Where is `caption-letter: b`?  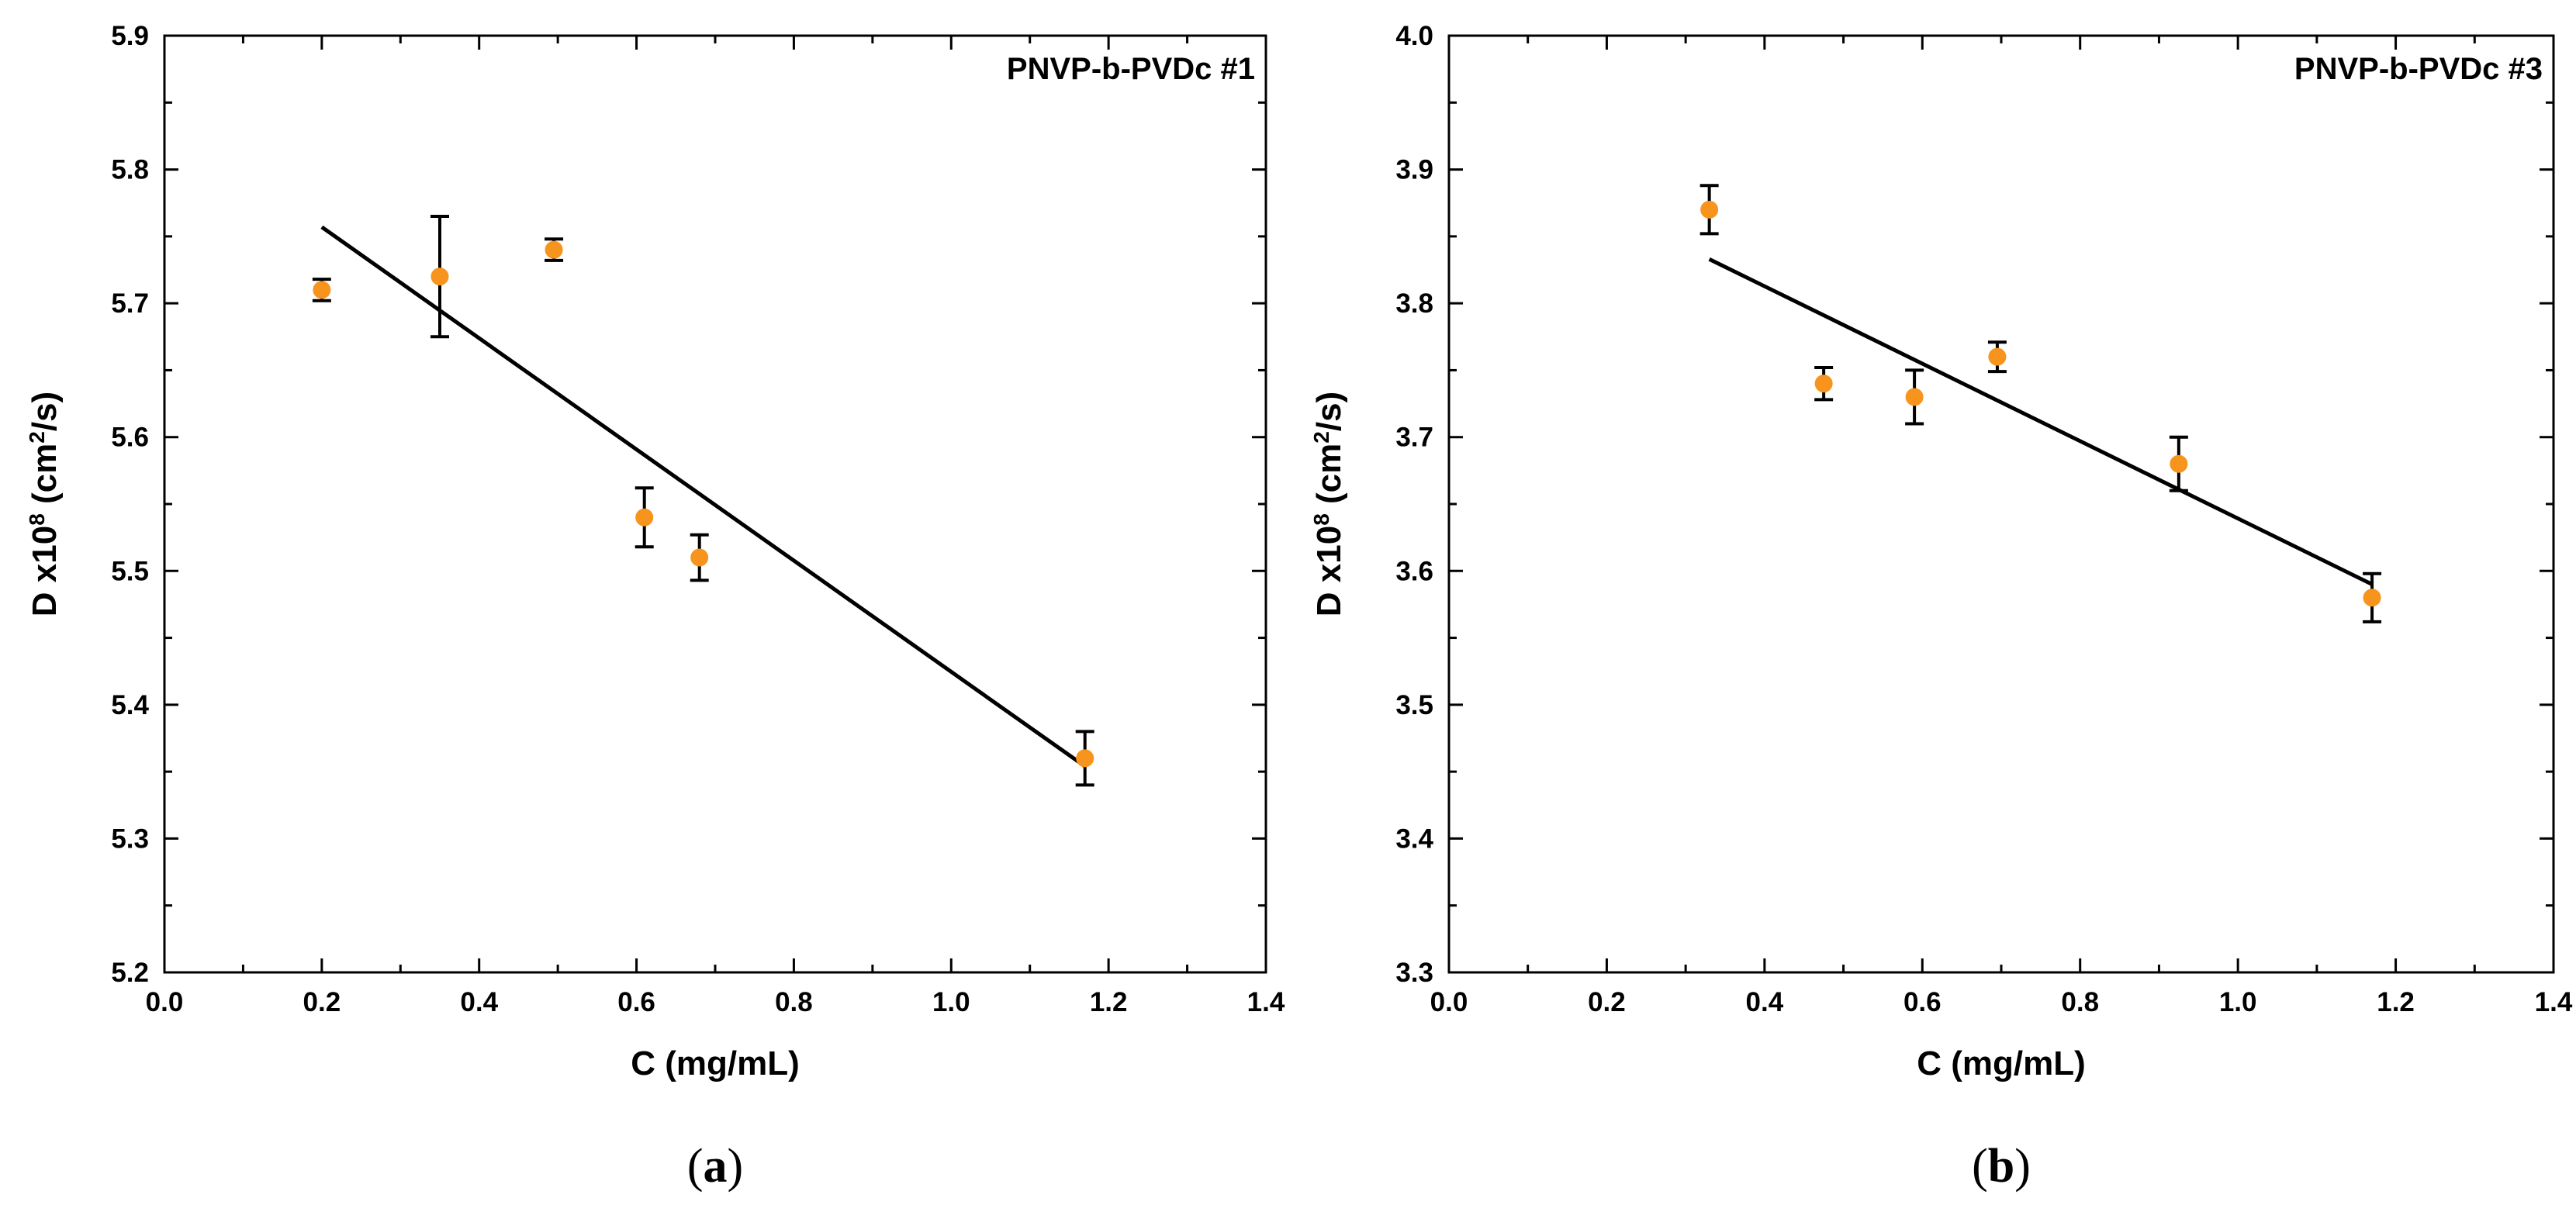
caption-letter: b is located at coordinates (2001, 1167).